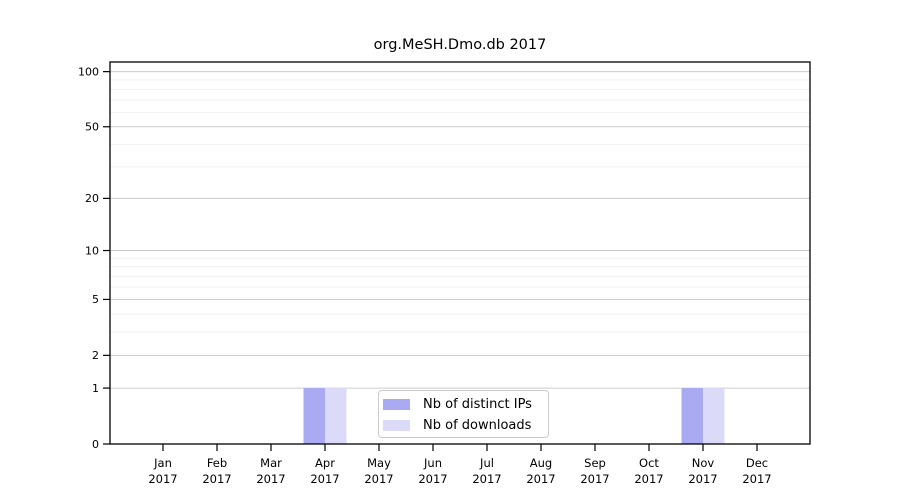  I want to click on bar-nb-of-distinct-ips-nov, so click(692, 416).